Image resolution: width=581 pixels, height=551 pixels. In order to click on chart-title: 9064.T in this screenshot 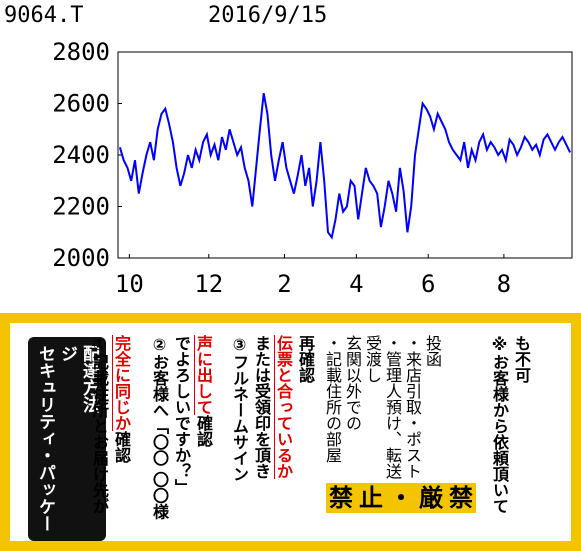, I will do `click(43, 15)`.